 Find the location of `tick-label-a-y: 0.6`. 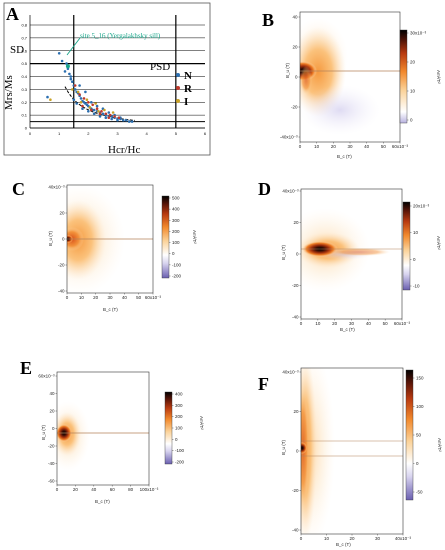

tick-label-a-y: 0.6 is located at coordinates (24, 50).